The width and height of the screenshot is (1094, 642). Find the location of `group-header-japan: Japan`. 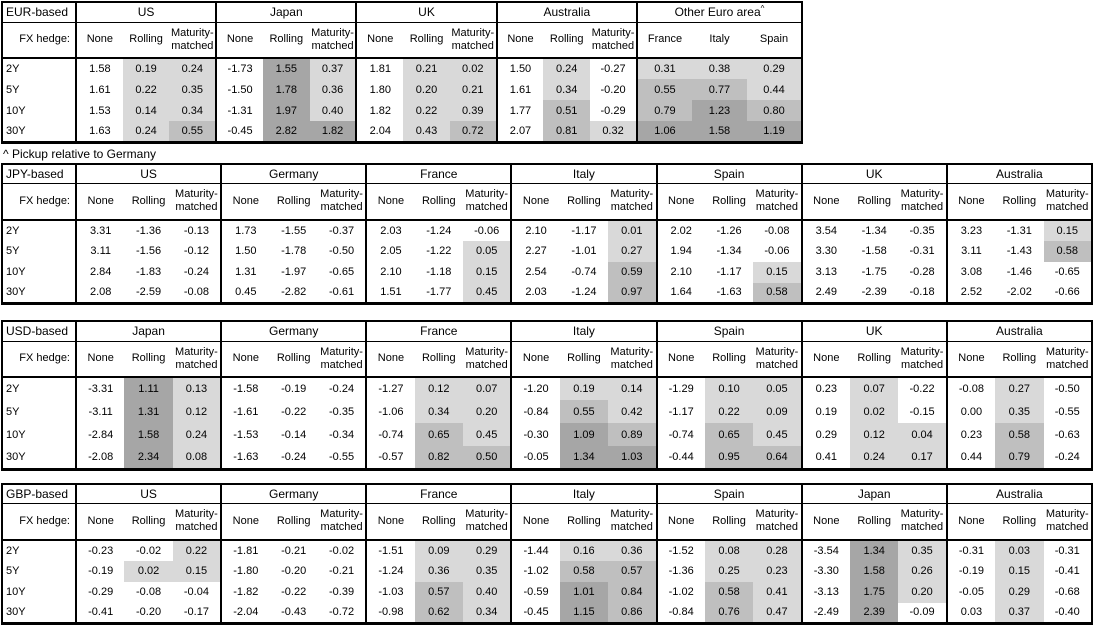

group-header-japan: Japan is located at coordinates (286, 12).